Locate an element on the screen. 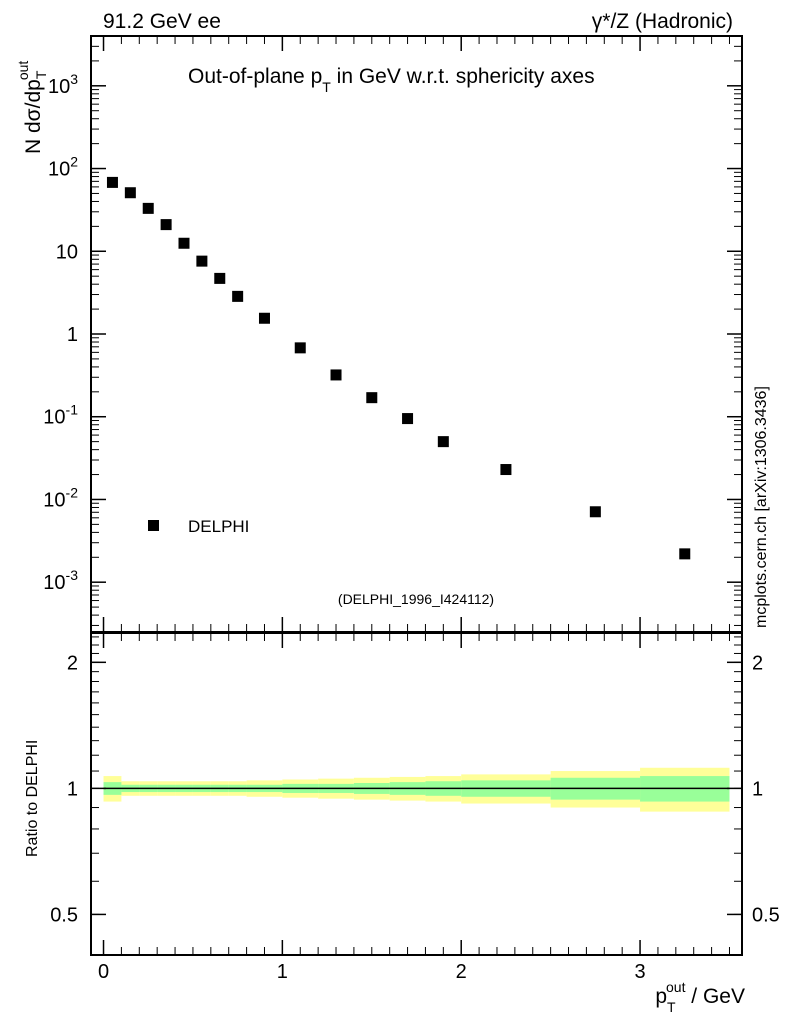  ratio-y-tick-label-left: 2 is located at coordinates (72, 663).